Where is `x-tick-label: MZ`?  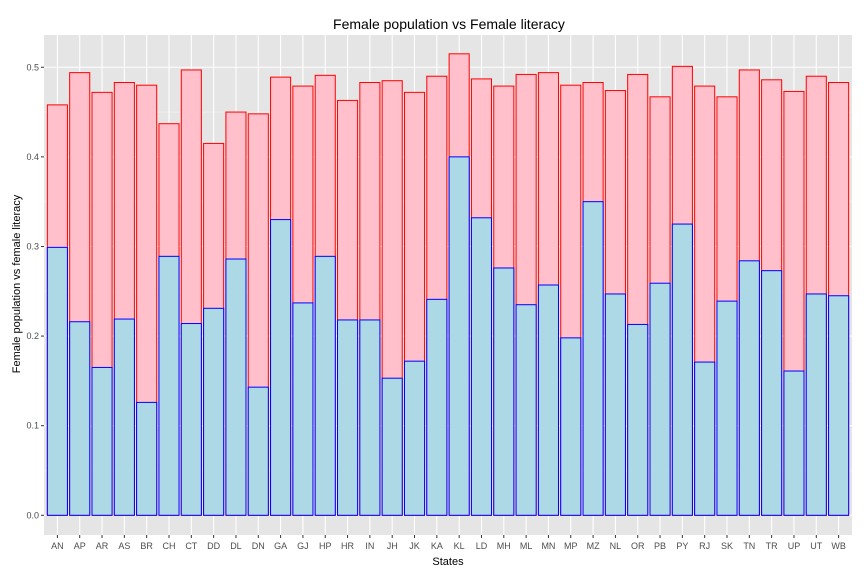 x-tick-label: MZ is located at coordinates (593, 546).